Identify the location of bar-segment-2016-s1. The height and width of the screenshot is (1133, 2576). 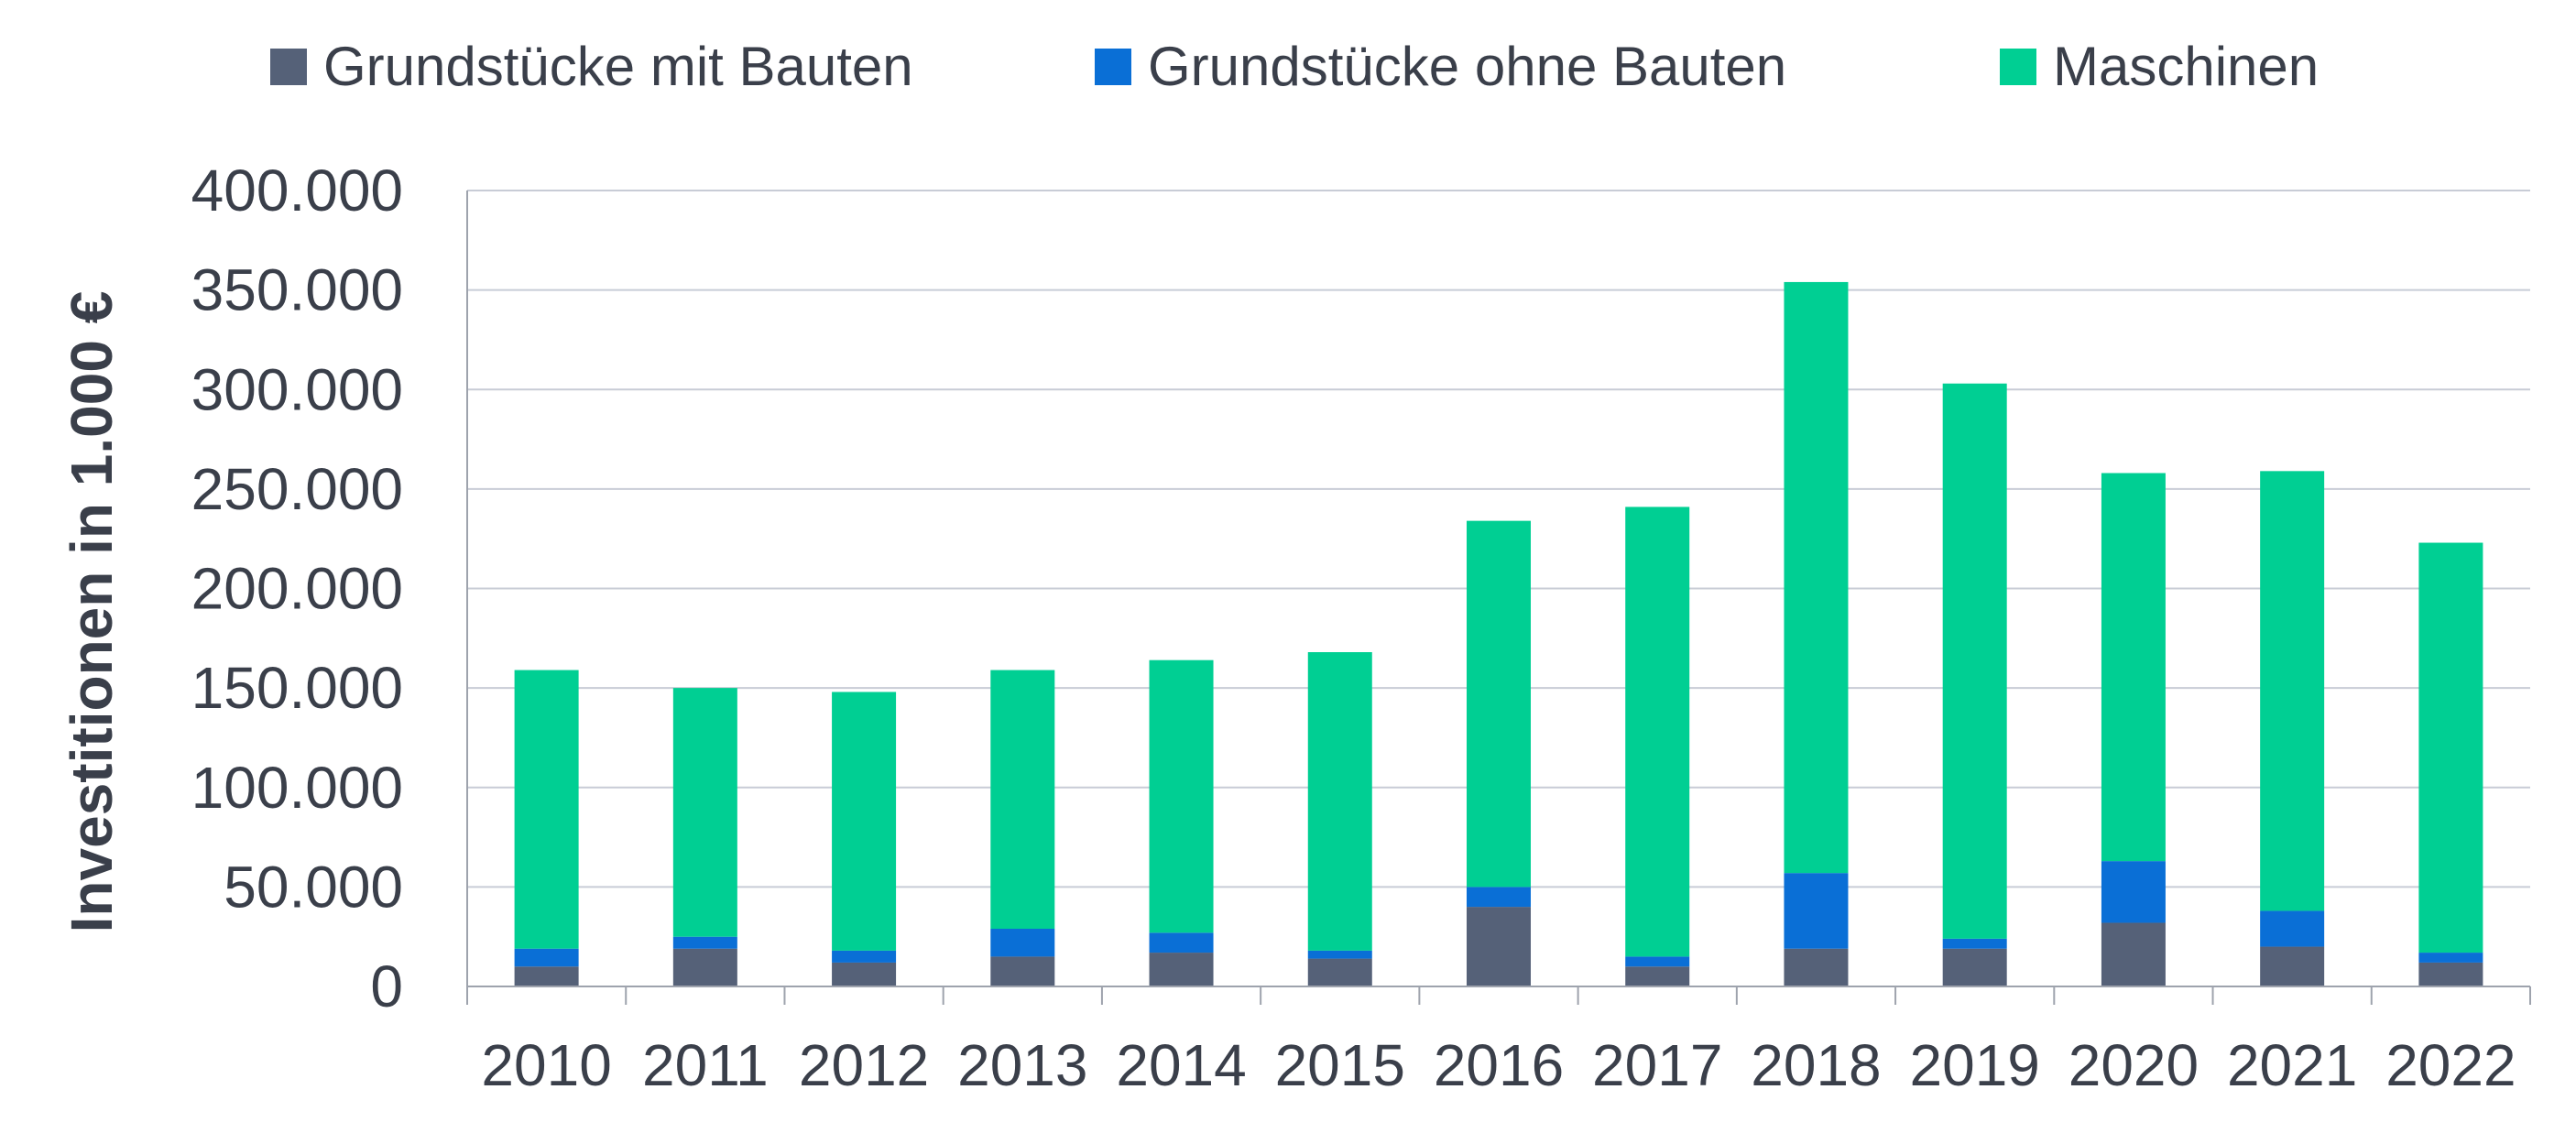
(1499, 897).